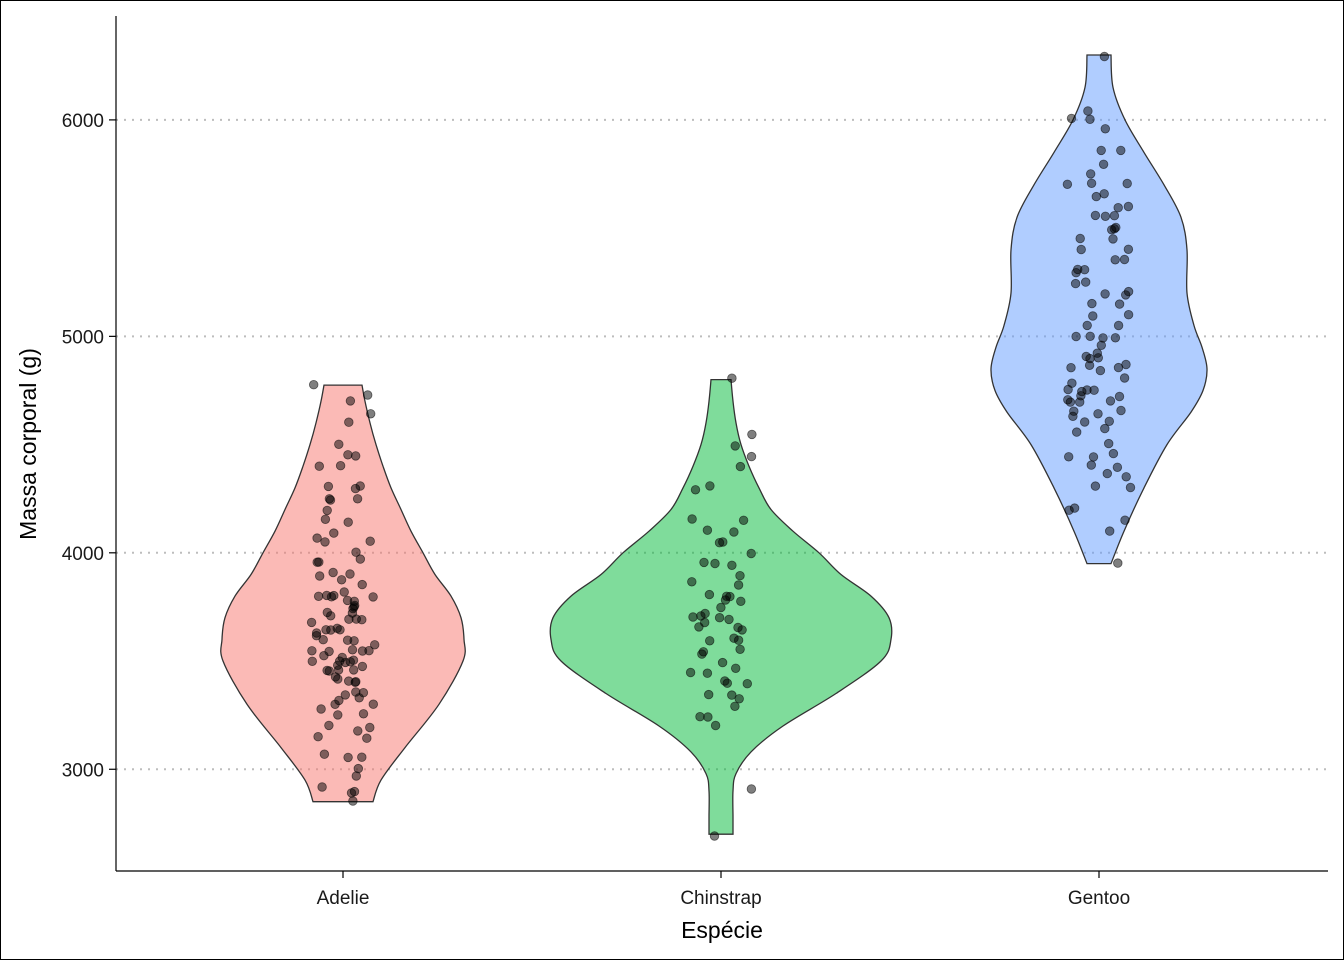 Image resolution: width=1344 pixels, height=960 pixels. I want to click on x-axis-title: Espécie, so click(722, 930).